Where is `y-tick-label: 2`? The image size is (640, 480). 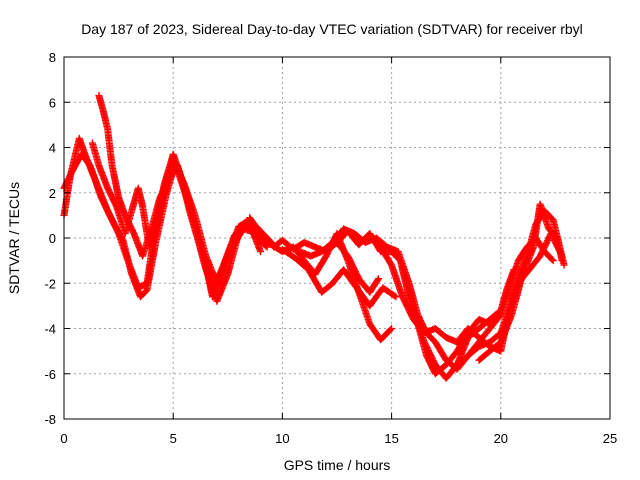
y-tick-label: 2 is located at coordinates (52, 193).